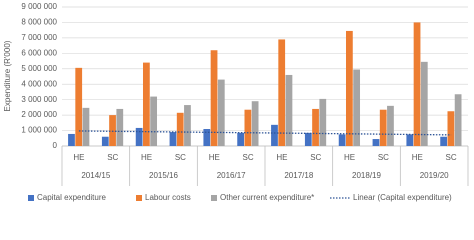 Image resolution: width=474 pixels, height=240 pixels. Describe the element at coordinates (402, 197) in the screenshot. I see `legend-label: Linear (Capital expenditure)` at that location.